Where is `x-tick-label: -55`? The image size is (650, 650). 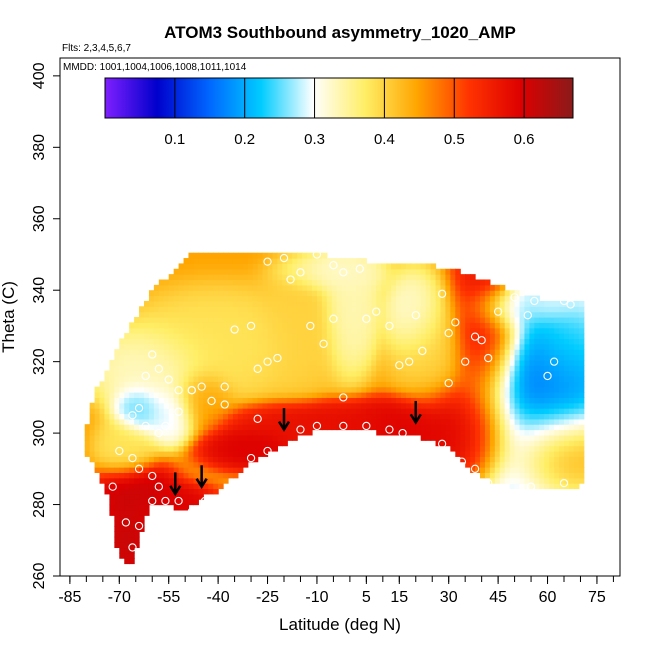
x-tick-label: -55 is located at coordinates (168, 597).